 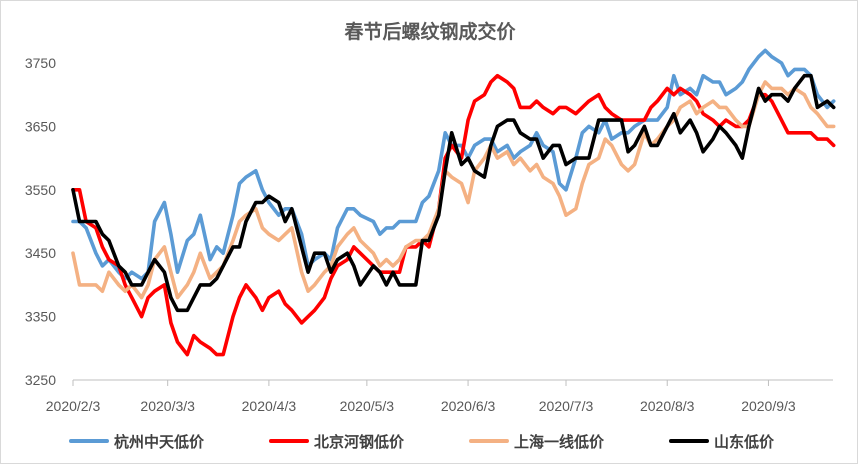 I want to click on x-tick-label: 2020/3/3, so click(x=167, y=406).